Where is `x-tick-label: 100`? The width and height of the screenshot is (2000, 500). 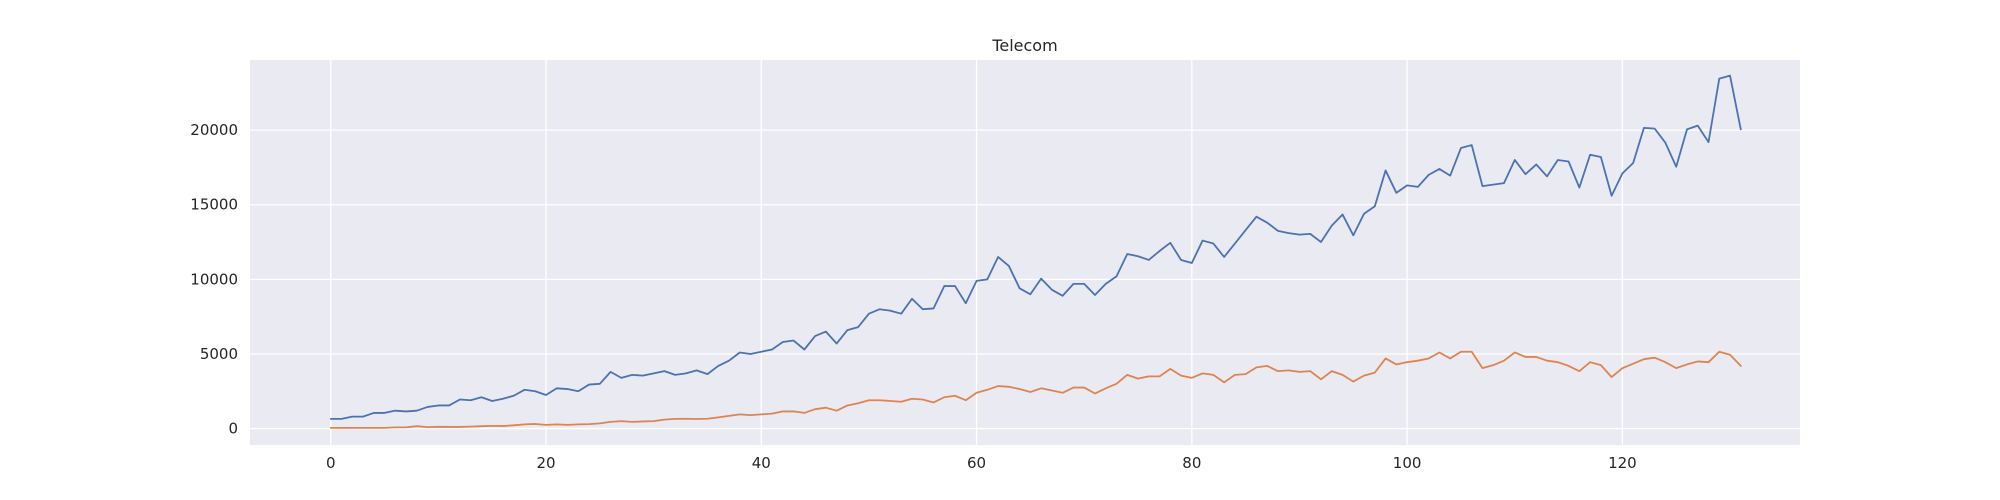 x-tick-label: 100 is located at coordinates (1407, 463).